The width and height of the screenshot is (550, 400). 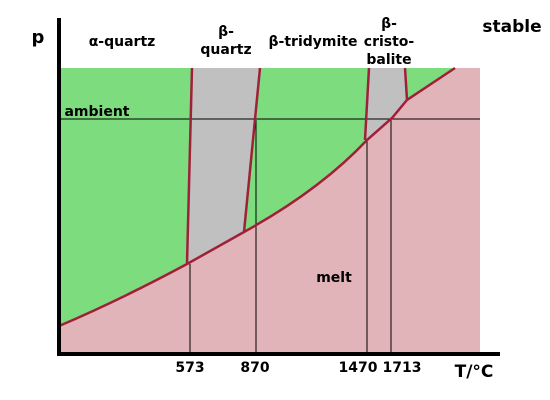 I want to click on phase-label: cristo-, so click(x=389, y=42).